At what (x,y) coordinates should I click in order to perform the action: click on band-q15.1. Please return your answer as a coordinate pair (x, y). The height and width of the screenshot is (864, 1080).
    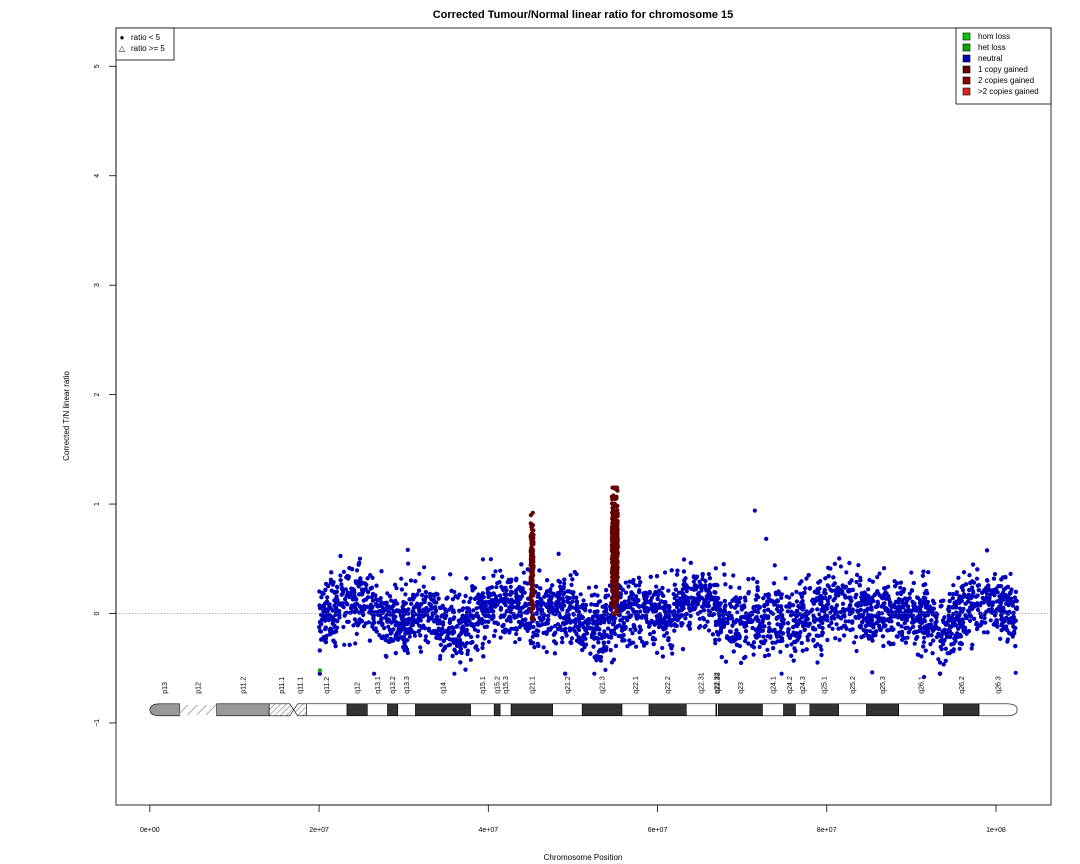
    Looking at the image, I should click on (482, 710).